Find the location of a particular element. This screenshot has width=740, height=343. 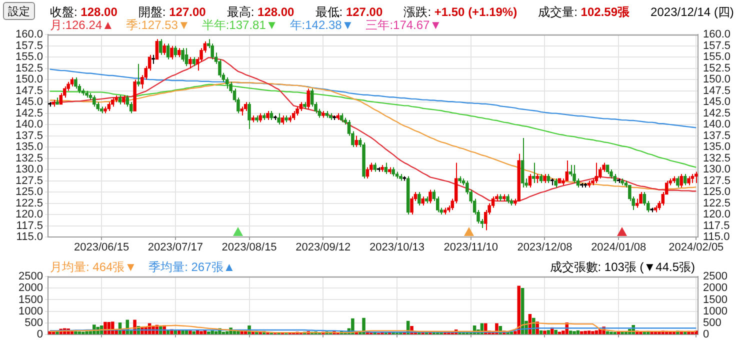

y2-tick-label: 140.0 is located at coordinates (717, 124).